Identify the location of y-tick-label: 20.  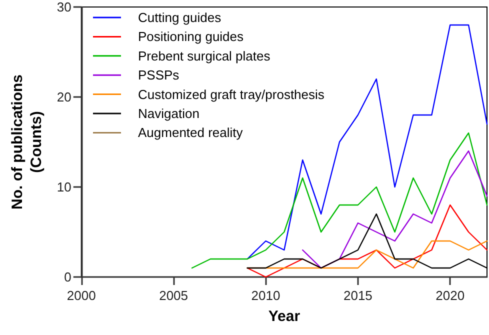
(64, 97).